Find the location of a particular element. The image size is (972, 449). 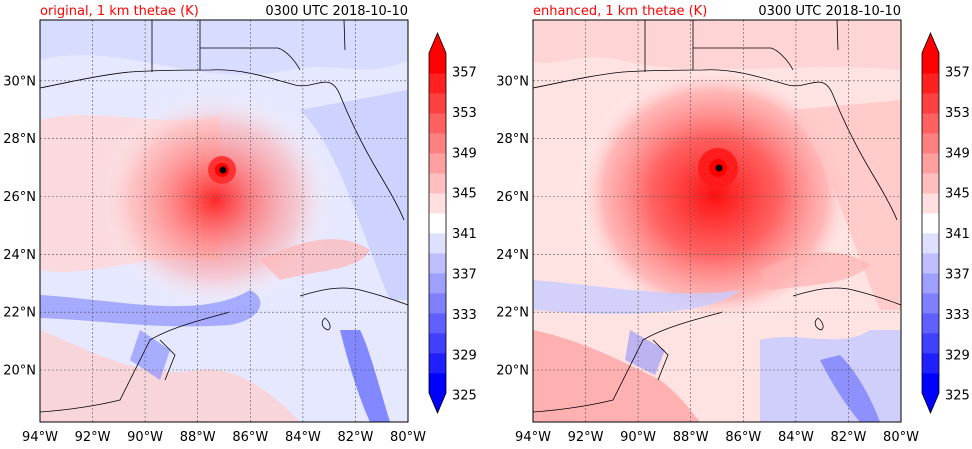

x-tick-label: 90°W is located at coordinates (638, 437).